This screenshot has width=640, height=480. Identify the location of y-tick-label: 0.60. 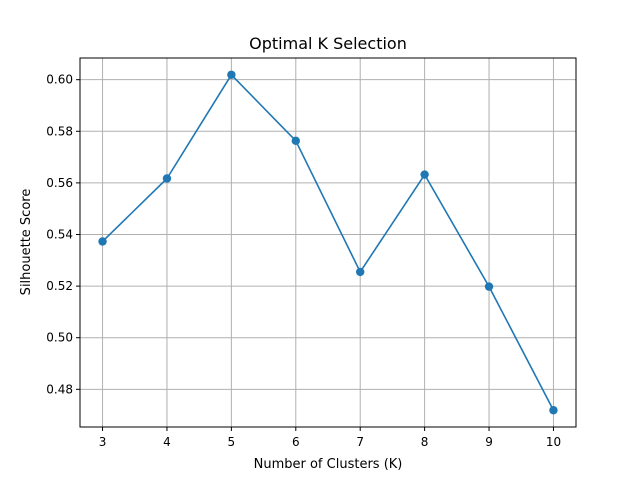
(59, 80).